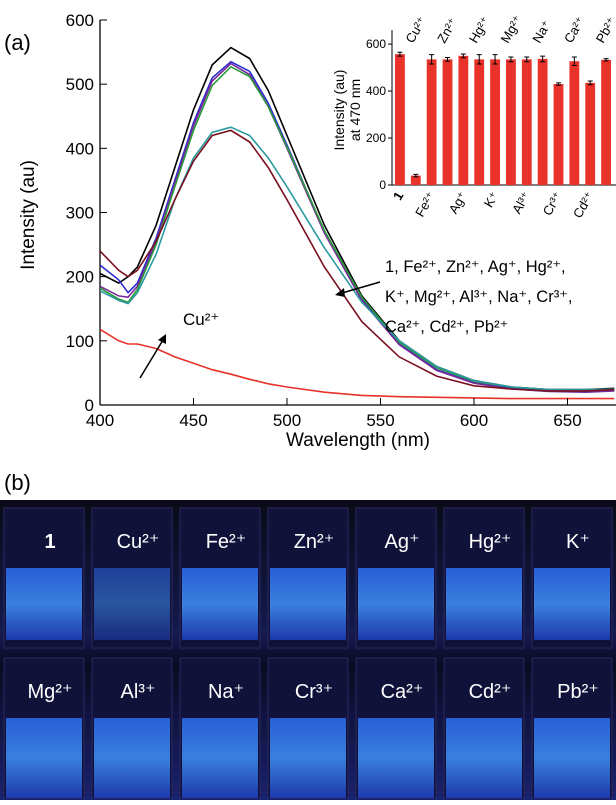 The height and width of the screenshot is (805, 616). I want to click on y-tick-label: 500, so click(80, 84).